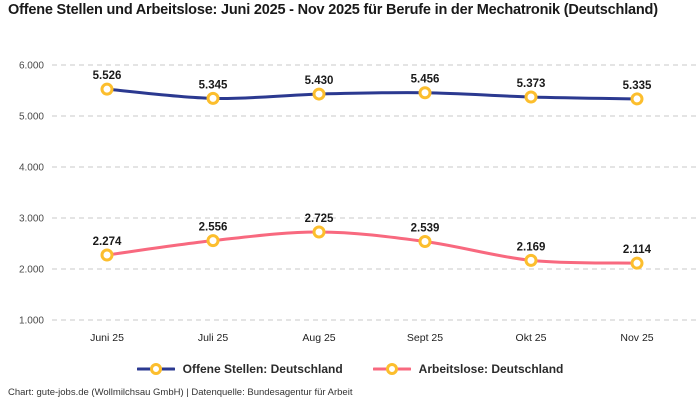  Describe the element at coordinates (107, 242) in the screenshot. I see `data-point-label: 2.274` at that location.